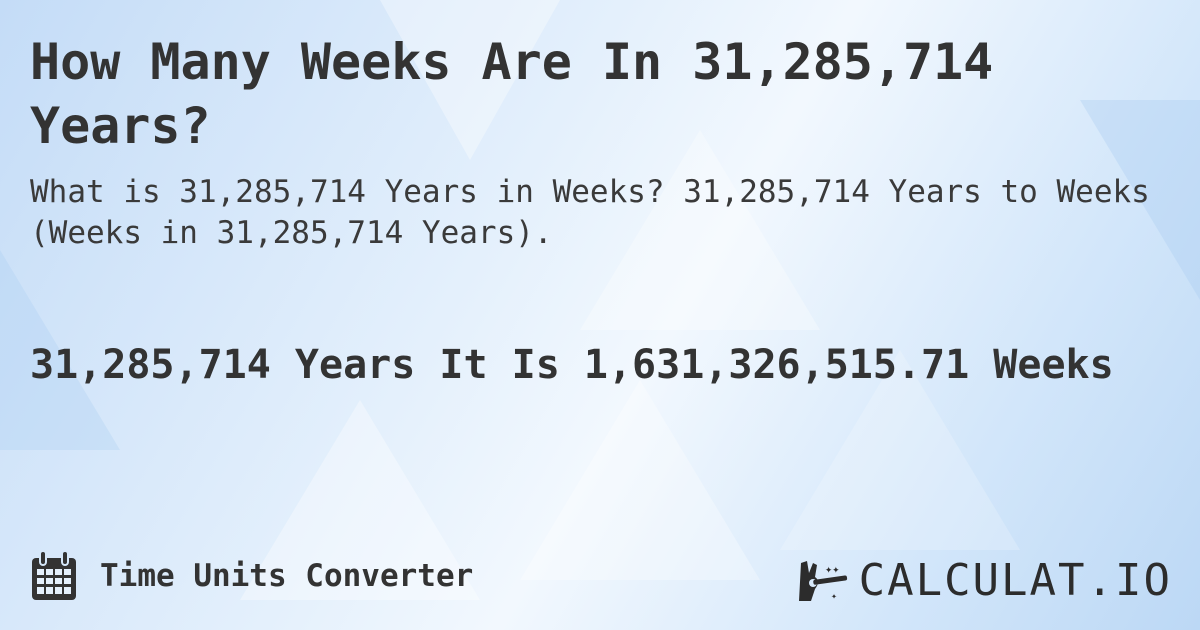 This screenshot has width=1200, height=630. What do you see at coordinates (822, 581) in the screenshot?
I see `magic-hand-icon: ✦✦ ✦` at bounding box center [822, 581].